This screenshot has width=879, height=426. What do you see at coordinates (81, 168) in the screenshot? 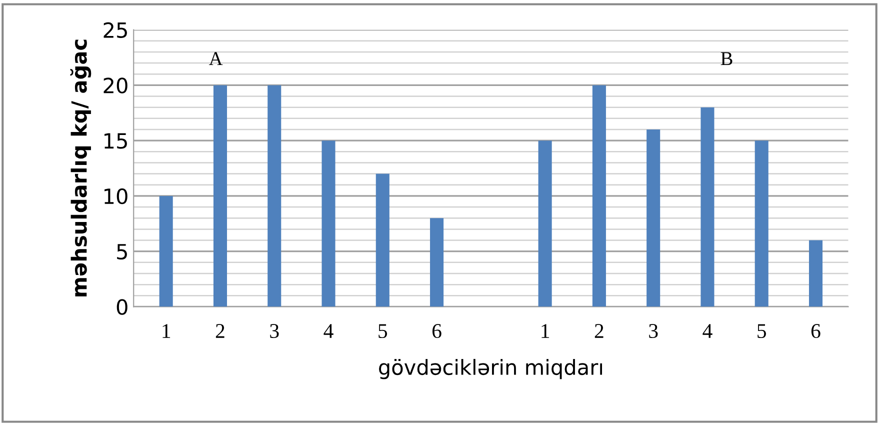
I see `y-axis-title: məhsuldarlıq kq/ ağac` at bounding box center [81, 168].